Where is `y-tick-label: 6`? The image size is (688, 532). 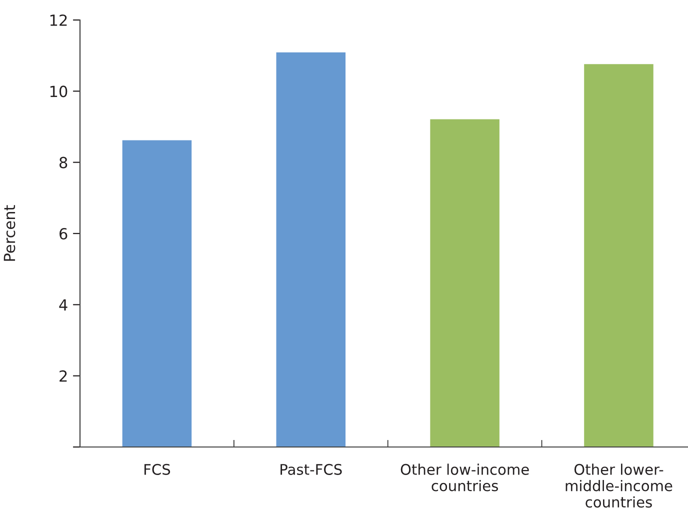 y-tick-label: 6 is located at coordinates (64, 234).